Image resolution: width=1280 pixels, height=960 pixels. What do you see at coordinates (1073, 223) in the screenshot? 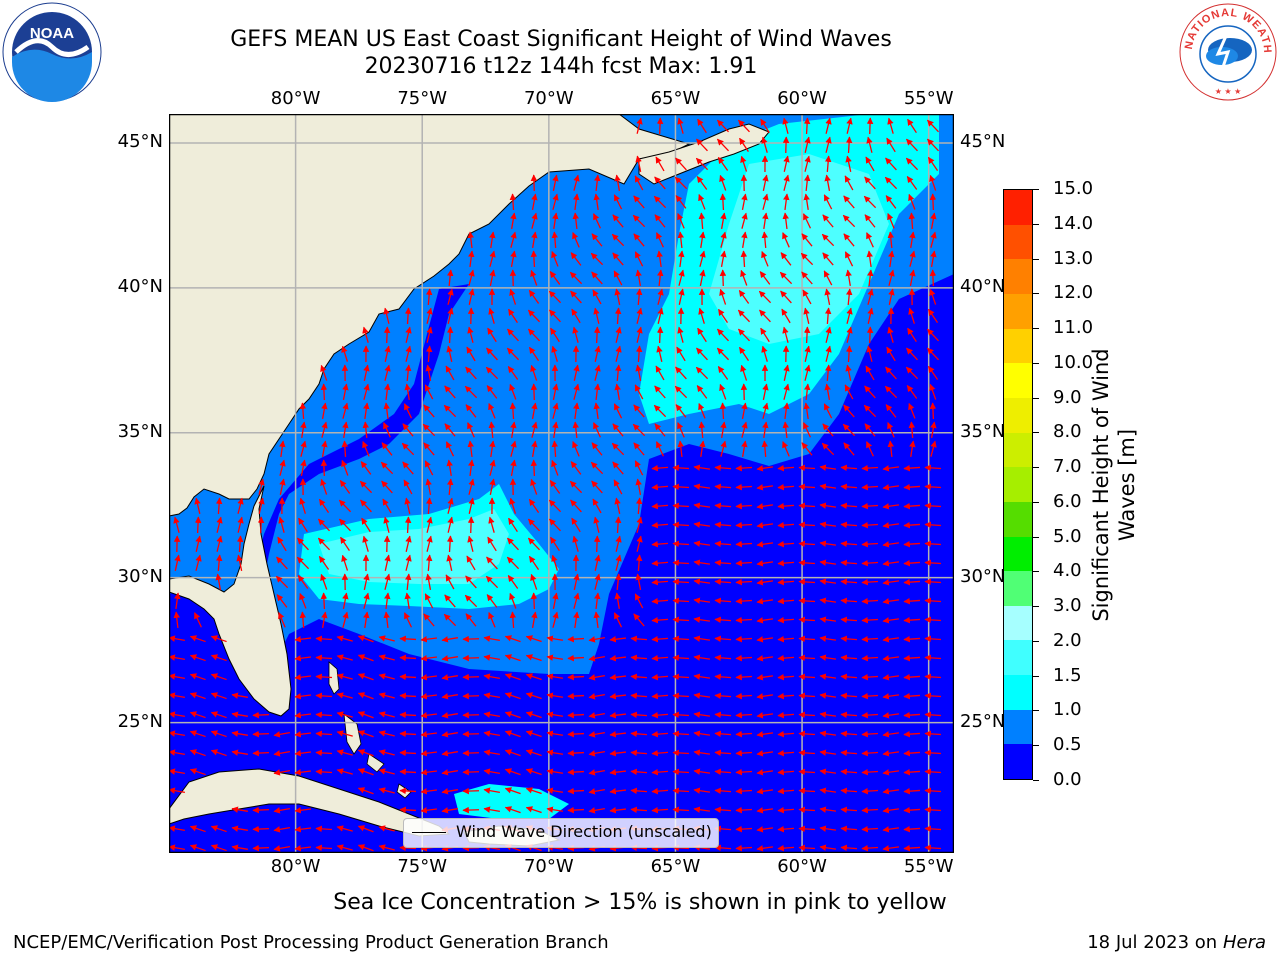
I see `colorbar-tick-label: 14.0` at bounding box center [1073, 223].